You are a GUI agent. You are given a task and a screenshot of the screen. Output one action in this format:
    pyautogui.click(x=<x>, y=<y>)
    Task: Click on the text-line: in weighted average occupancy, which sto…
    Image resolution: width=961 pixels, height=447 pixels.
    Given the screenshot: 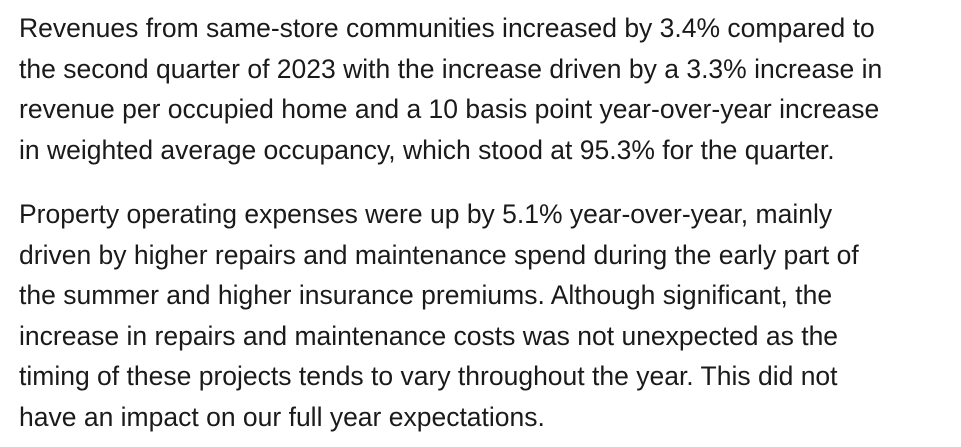 What is the action you would take?
    pyautogui.click(x=427, y=149)
    